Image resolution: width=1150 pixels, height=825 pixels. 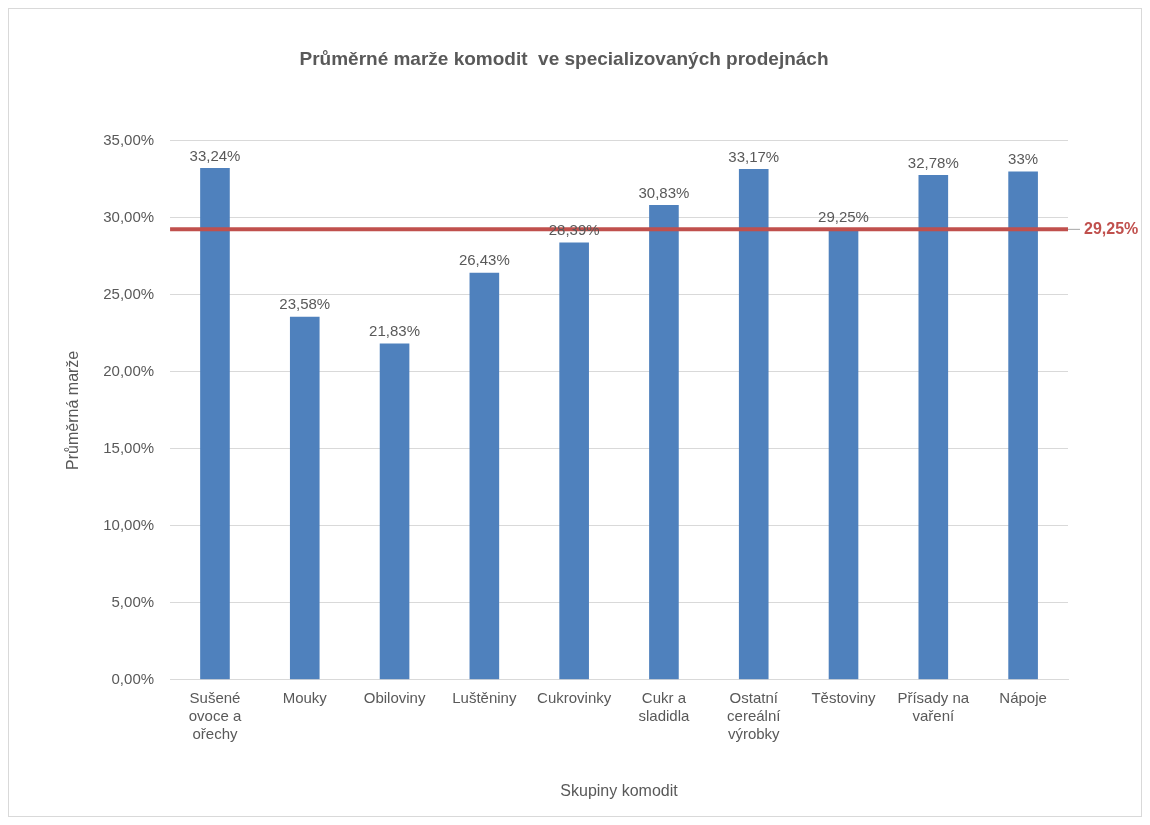 What do you see at coordinates (619, 790) in the screenshot?
I see `x-axis-title: Skupiny komodit` at bounding box center [619, 790].